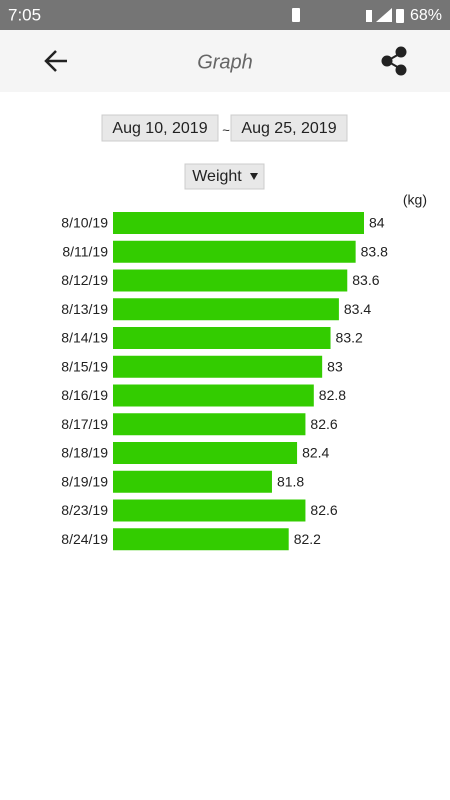 This screenshot has height=800, width=450. Describe the element at coordinates (348, 15) in the screenshot. I see `status-icons` at that location.